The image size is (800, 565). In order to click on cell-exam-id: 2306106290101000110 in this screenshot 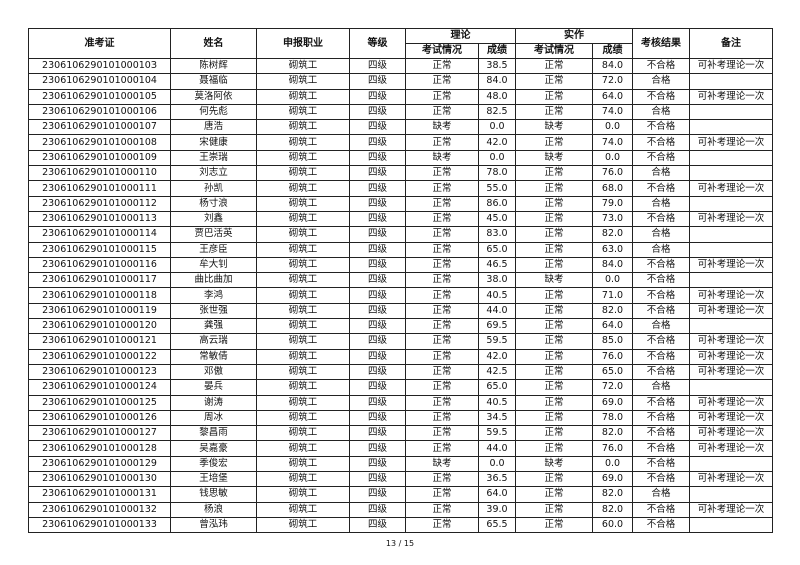, I will do `click(99, 173)`.